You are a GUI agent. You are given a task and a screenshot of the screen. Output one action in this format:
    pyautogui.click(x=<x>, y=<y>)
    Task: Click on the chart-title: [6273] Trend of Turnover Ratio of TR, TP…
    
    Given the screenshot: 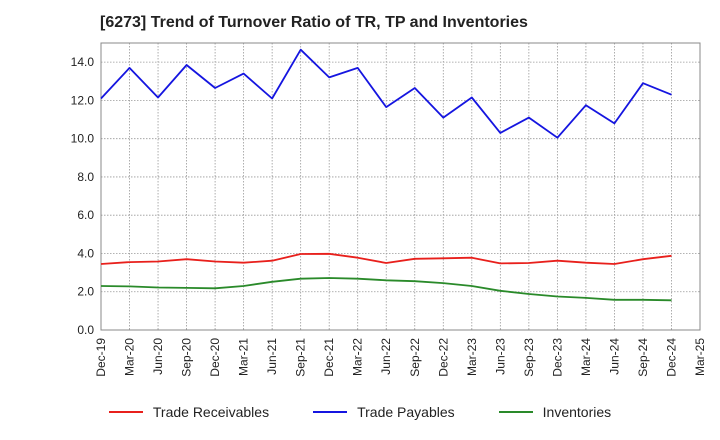 What is the action you would take?
    pyautogui.click(x=314, y=22)
    